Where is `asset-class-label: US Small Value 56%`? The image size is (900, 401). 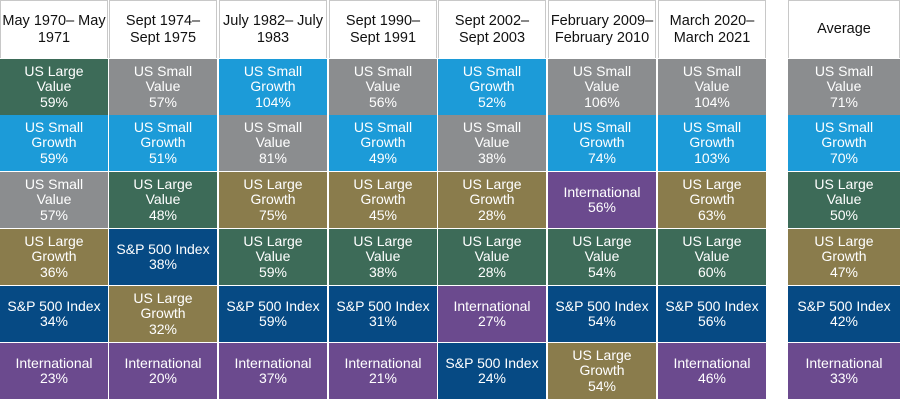
asset-class-label: US Small Value 56% is located at coordinates (383, 86).